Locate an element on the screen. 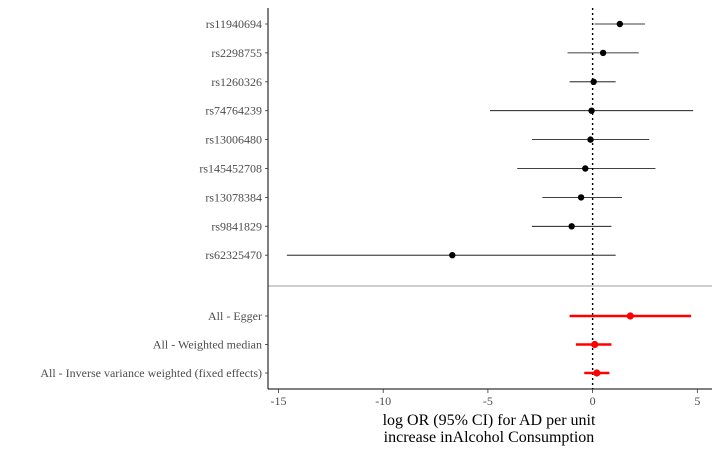  x-tick-label-0: -15 is located at coordinates (278, 401).